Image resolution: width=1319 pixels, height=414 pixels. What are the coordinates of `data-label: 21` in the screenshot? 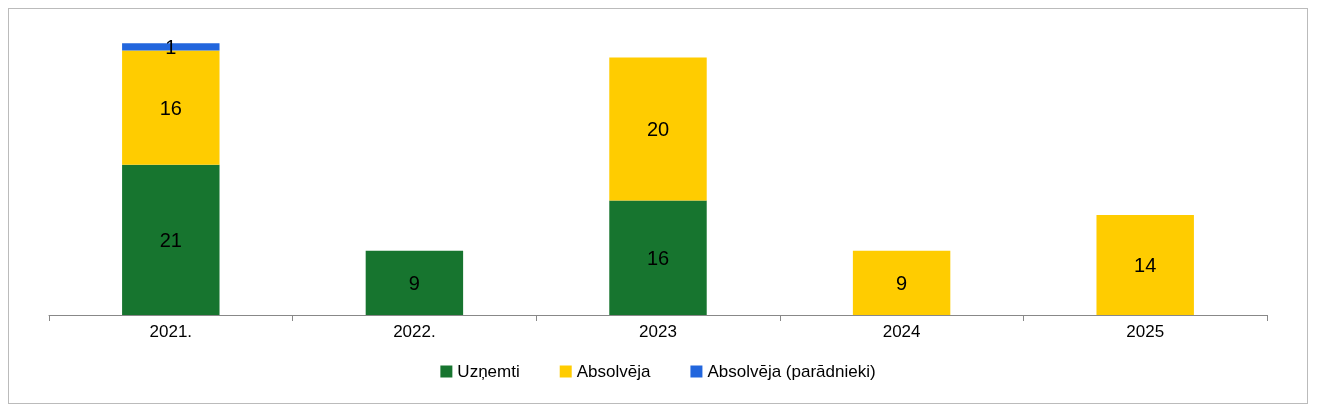 It's located at (170, 239).